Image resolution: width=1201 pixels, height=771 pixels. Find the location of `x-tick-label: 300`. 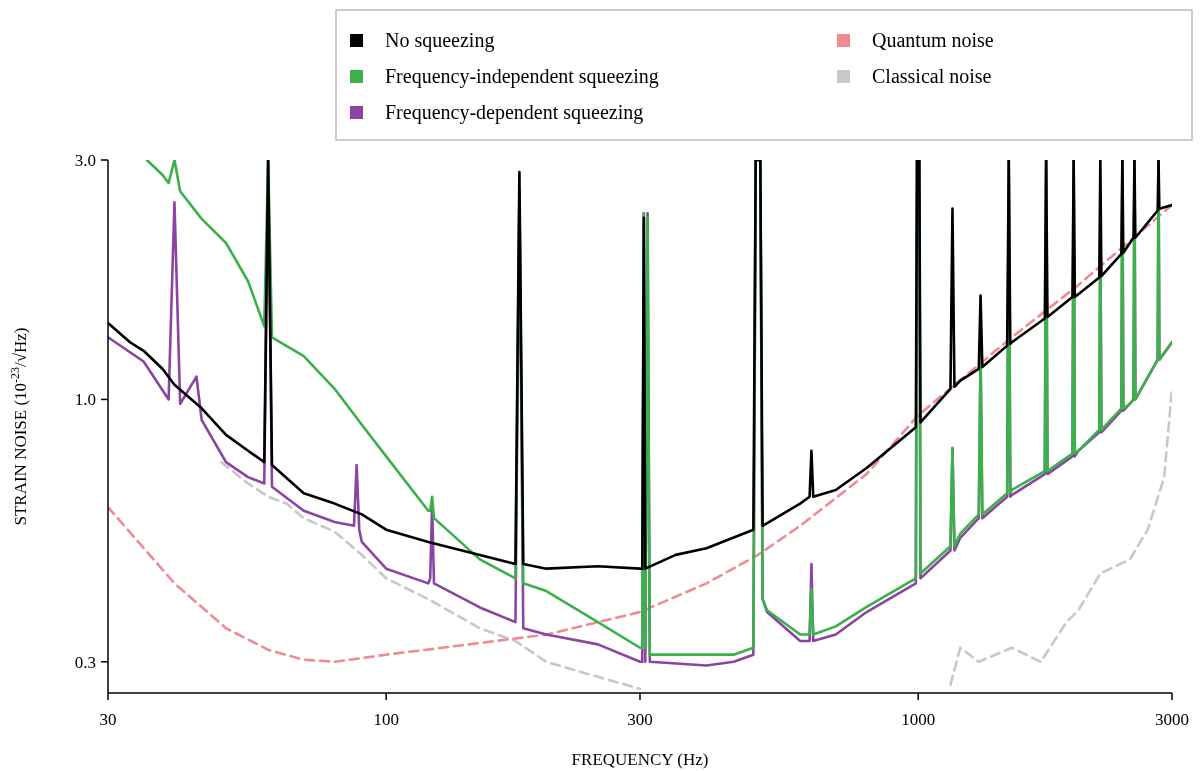

x-tick-label: 300 is located at coordinates (640, 719).